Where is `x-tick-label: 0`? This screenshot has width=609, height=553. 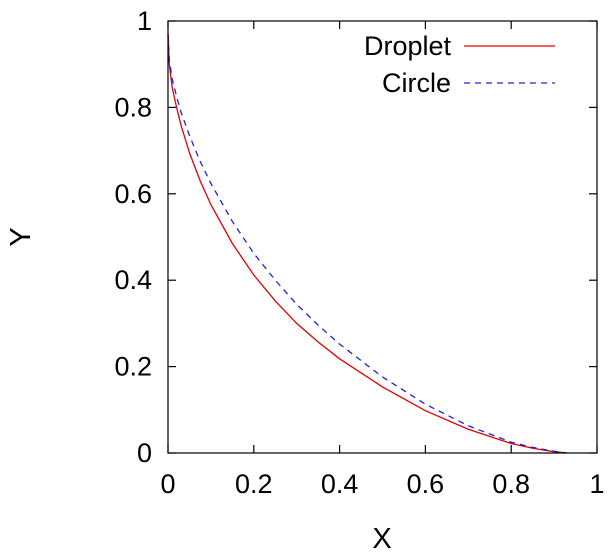
x-tick-label: 0 is located at coordinates (167, 484).